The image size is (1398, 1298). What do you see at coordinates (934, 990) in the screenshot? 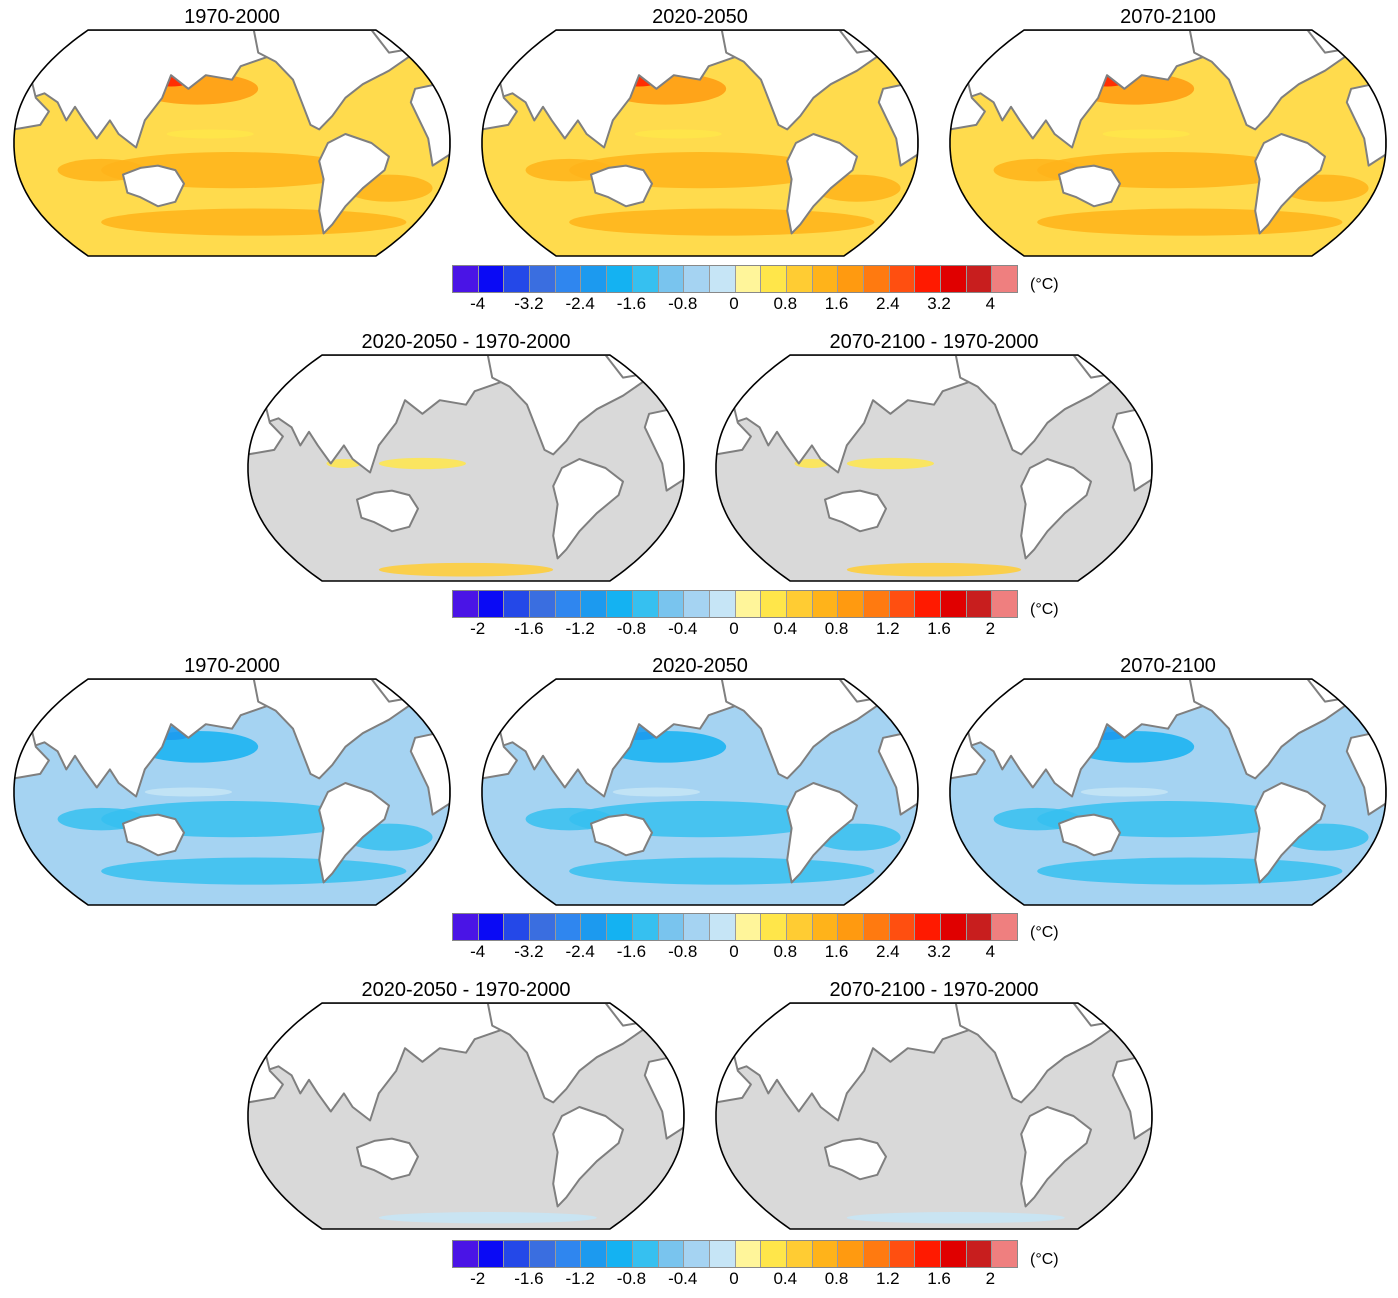
I see `panel-title: 2070-2100 - 1970-2000` at bounding box center [934, 990].